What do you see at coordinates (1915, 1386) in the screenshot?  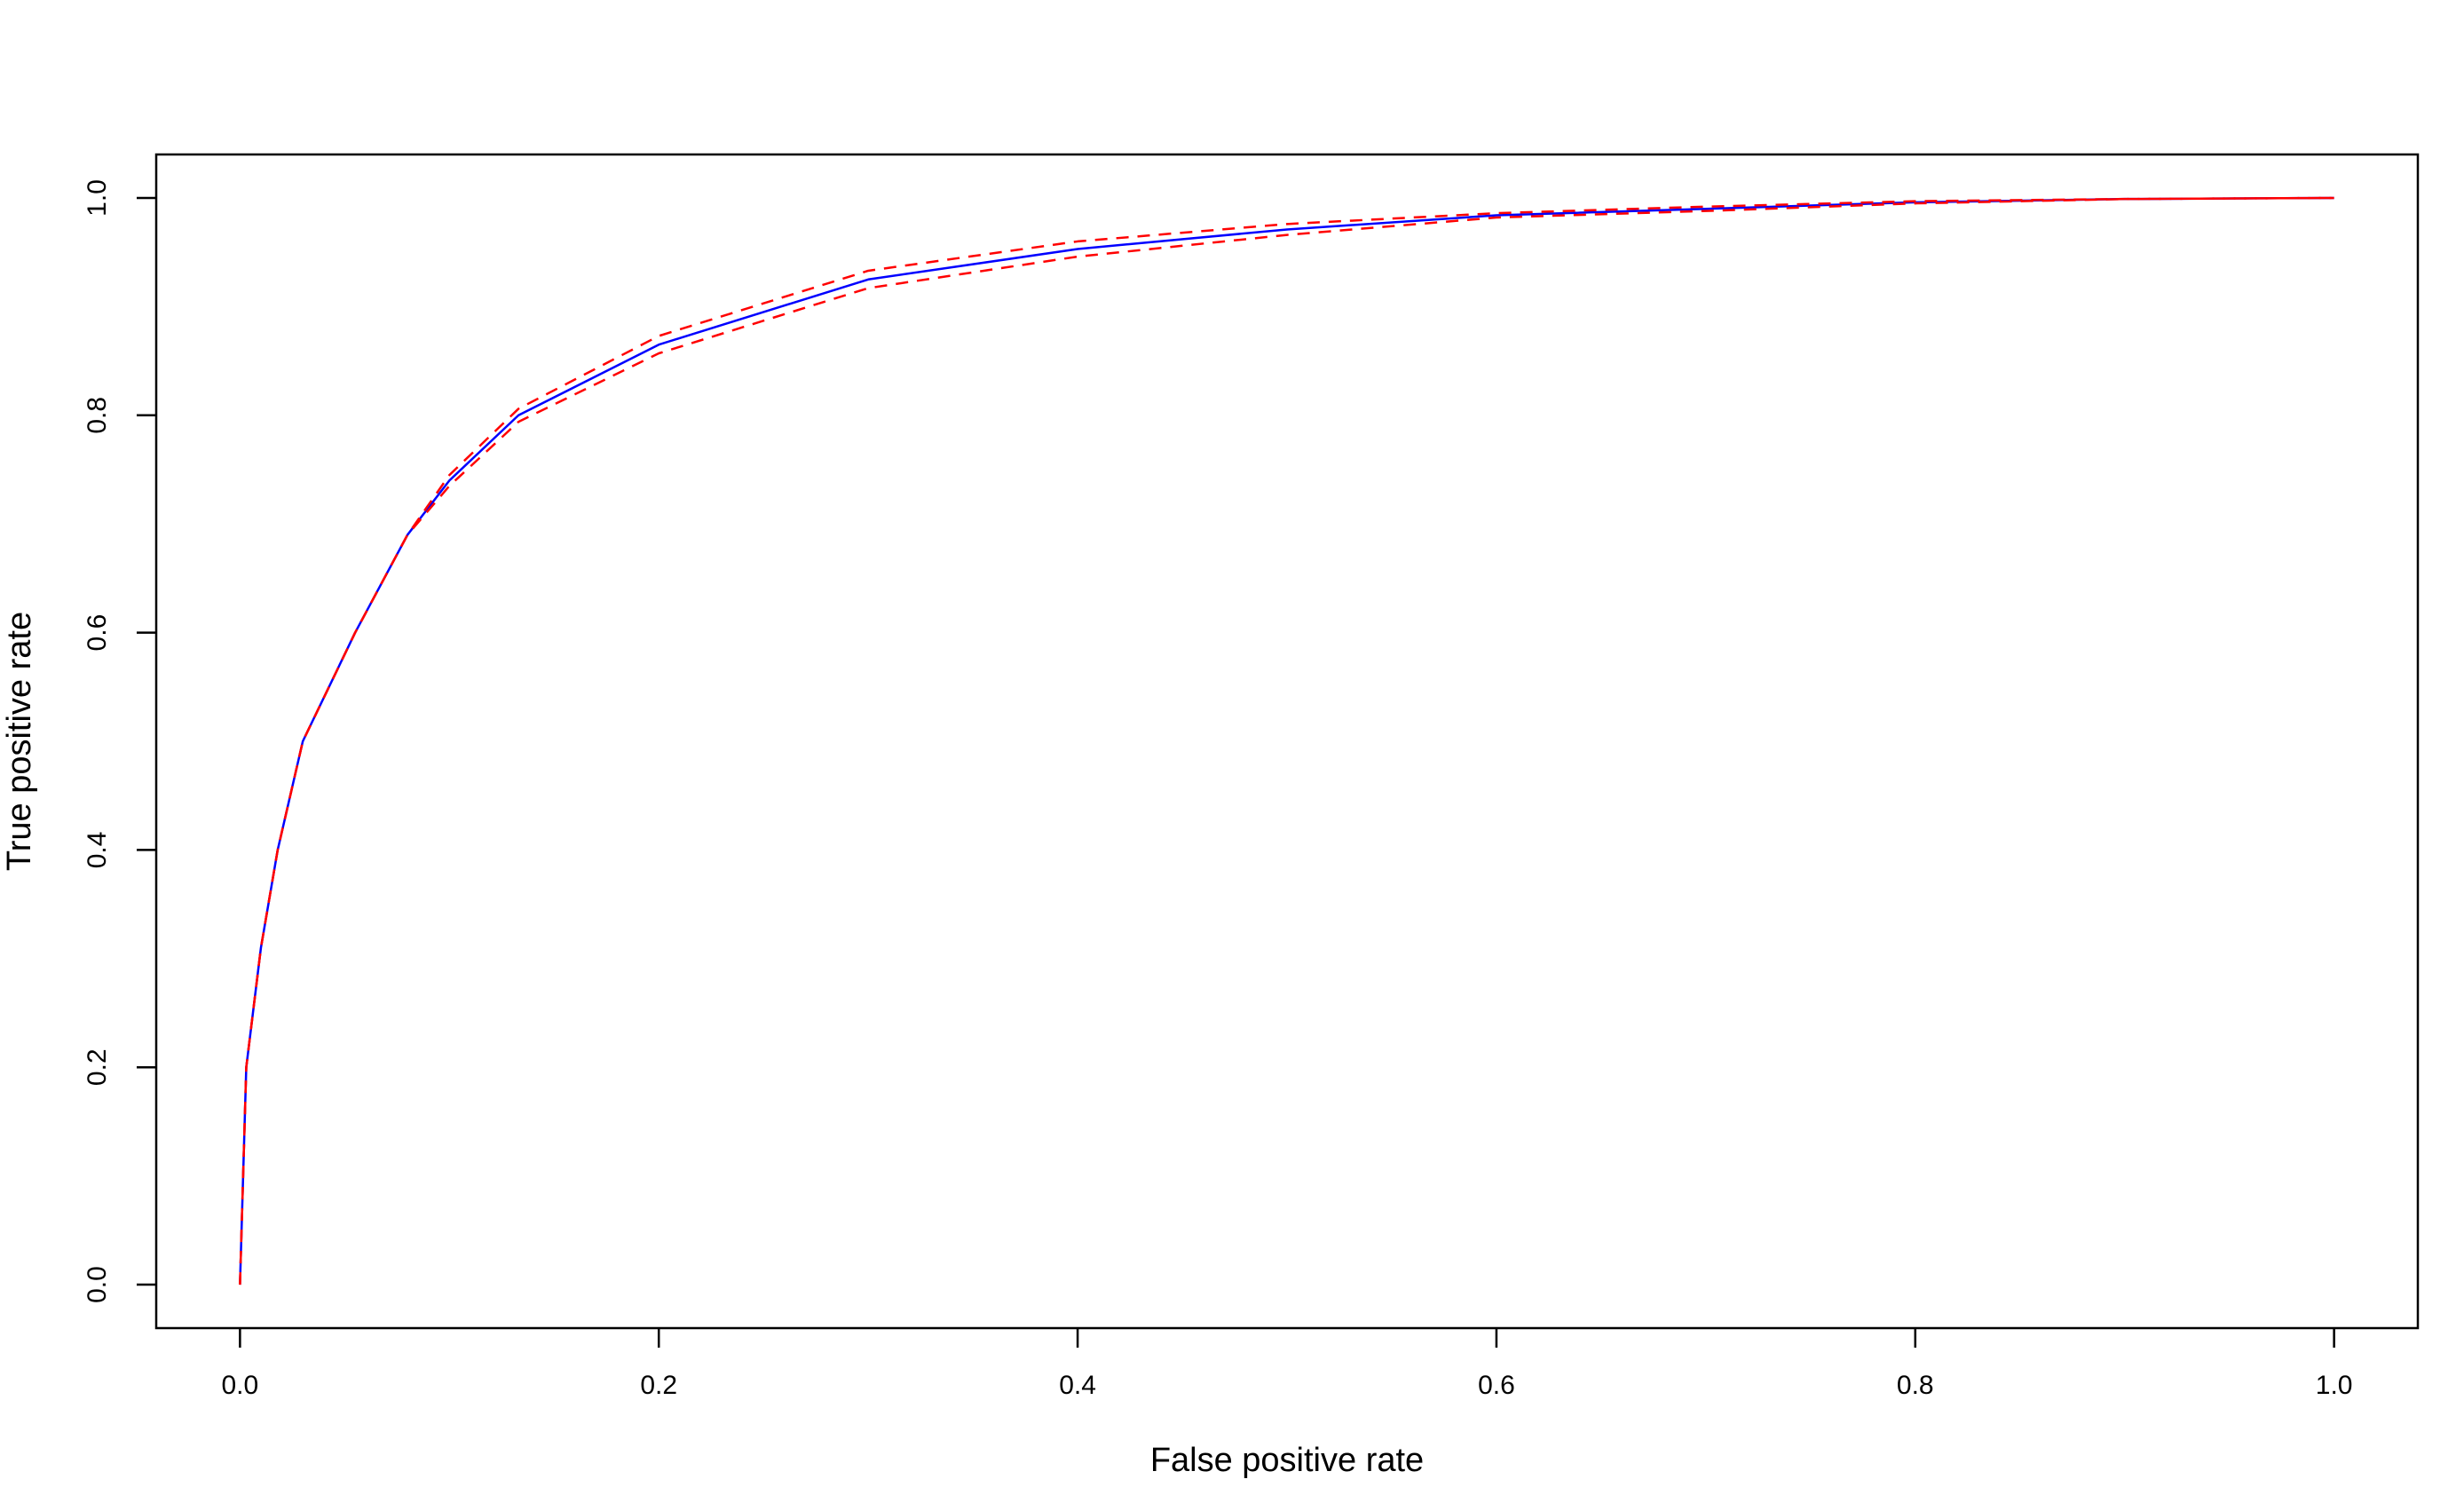 I see `x-tick-label: 0.8` at bounding box center [1915, 1386].